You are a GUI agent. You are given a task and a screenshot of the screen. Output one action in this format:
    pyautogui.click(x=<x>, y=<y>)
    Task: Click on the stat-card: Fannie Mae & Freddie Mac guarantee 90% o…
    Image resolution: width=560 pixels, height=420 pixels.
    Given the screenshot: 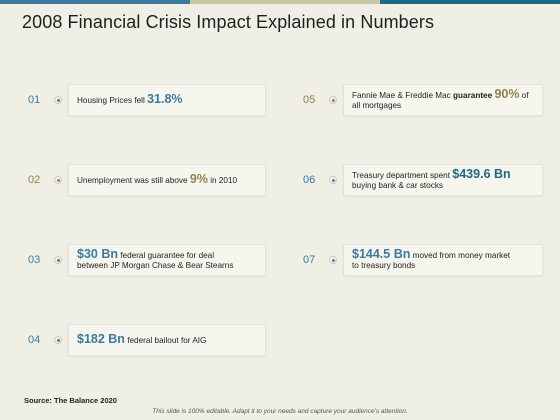 What is the action you would take?
    pyautogui.click(x=443, y=100)
    